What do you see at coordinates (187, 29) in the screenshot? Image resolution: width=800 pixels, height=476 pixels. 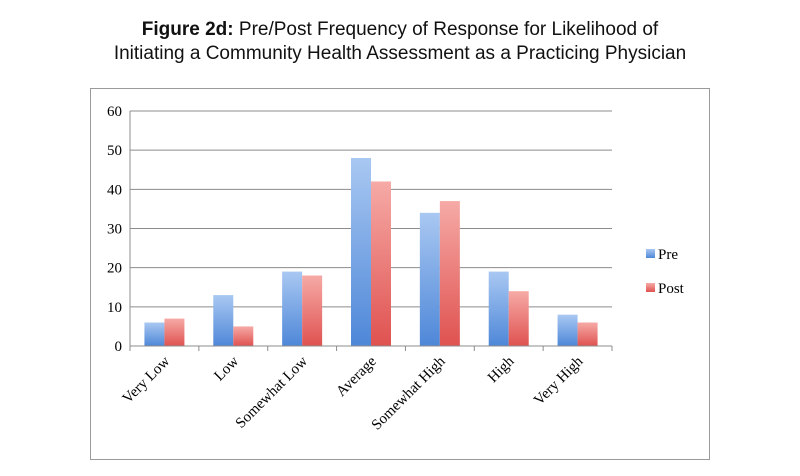 I see `figure-label: Figure 2d:` at bounding box center [187, 29].